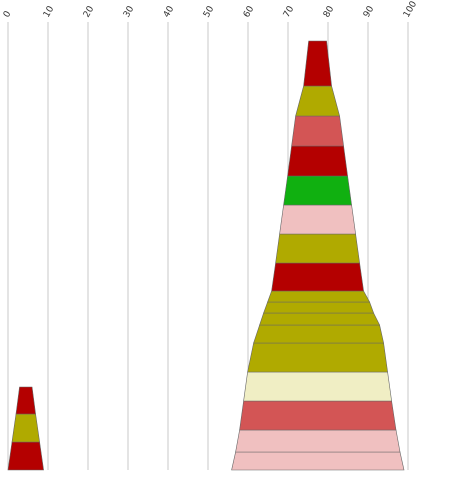 The width and height of the screenshot is (452, 477). Describe the element at coordinates (329, 11) in the screenshot. I see `tick-label-80: 80` at that location.